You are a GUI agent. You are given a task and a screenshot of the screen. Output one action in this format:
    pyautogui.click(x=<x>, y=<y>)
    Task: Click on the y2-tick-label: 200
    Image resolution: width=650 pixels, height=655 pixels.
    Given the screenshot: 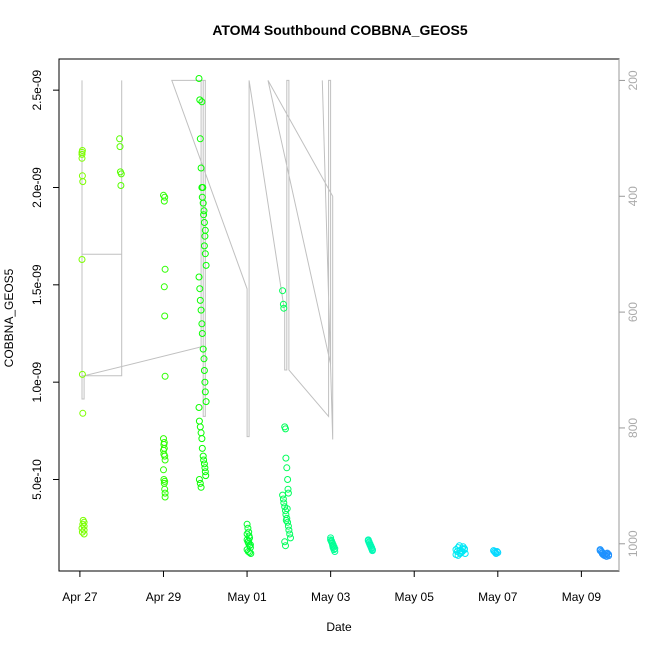 What is the action you would take?
    pyautogui.click(x=633, y=80)
    